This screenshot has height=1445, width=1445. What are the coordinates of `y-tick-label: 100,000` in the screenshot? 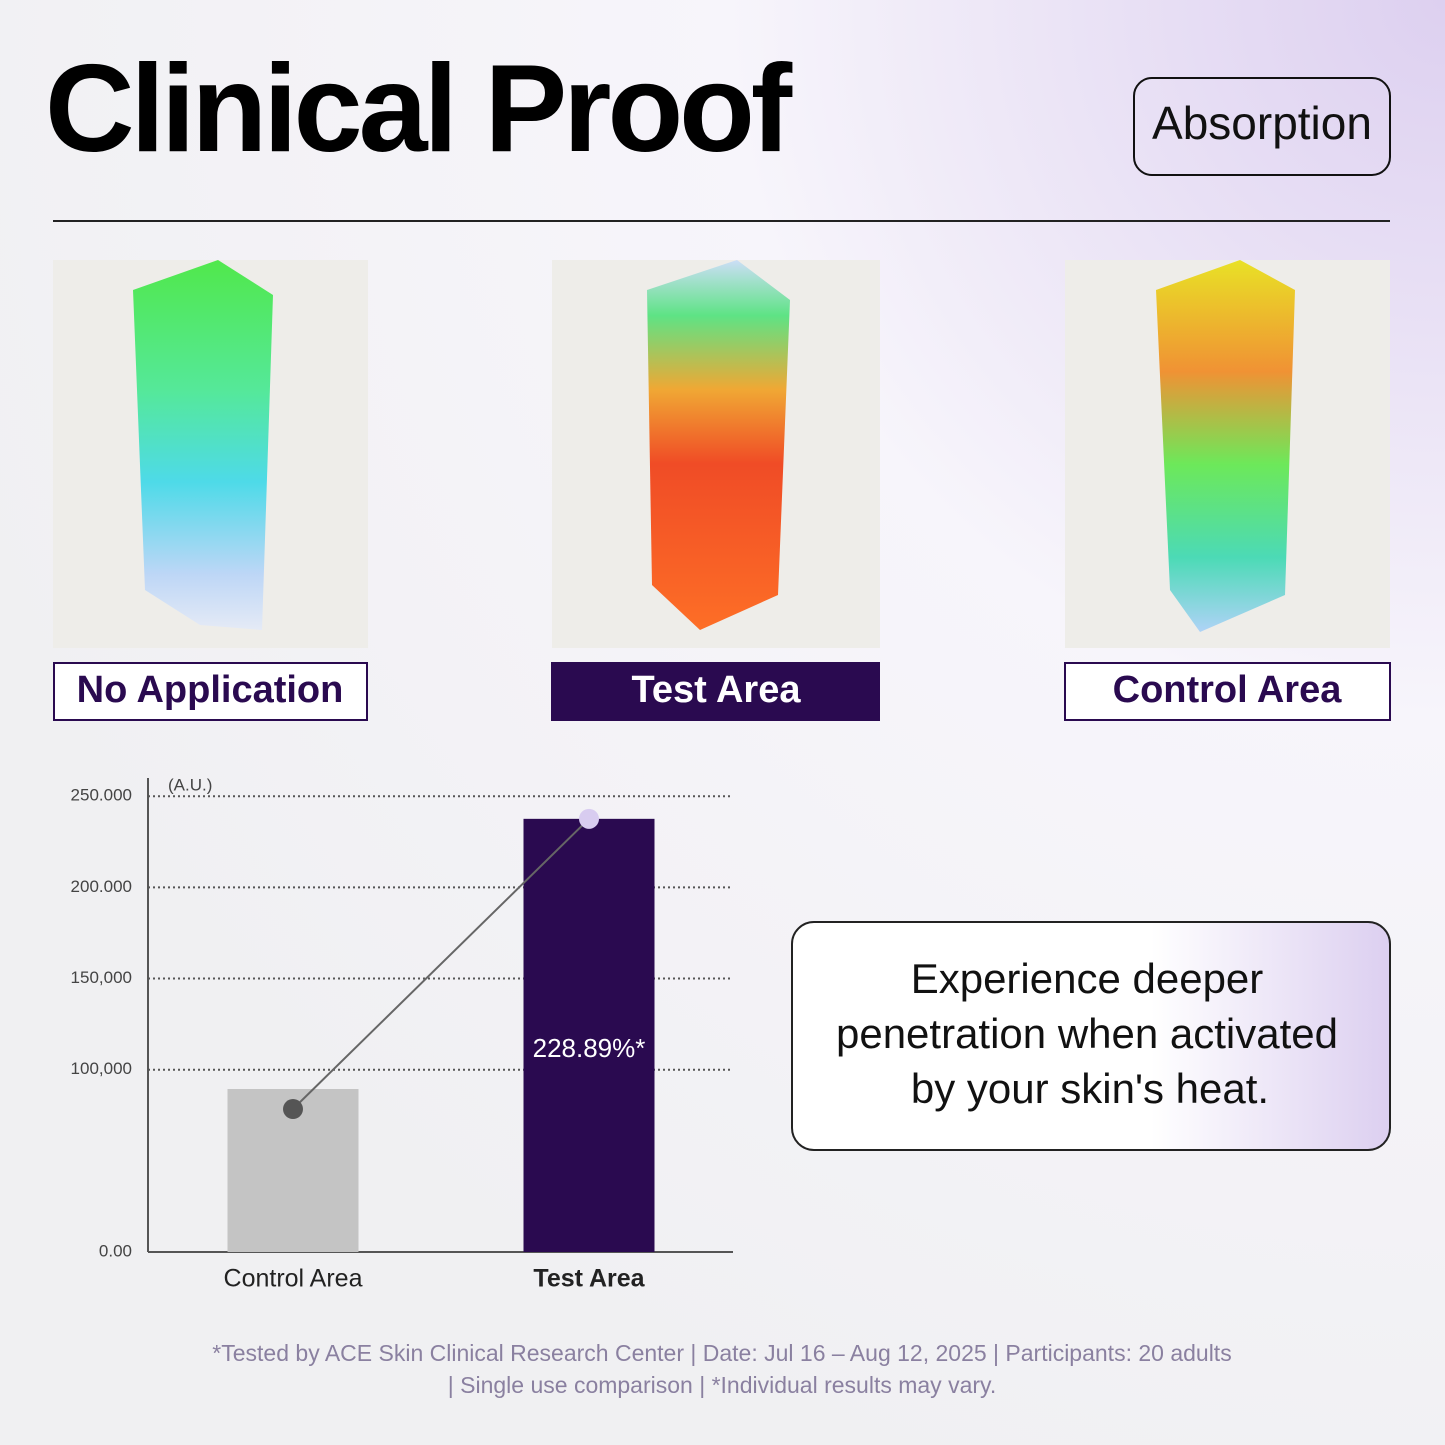 It's located at (101, 1068).